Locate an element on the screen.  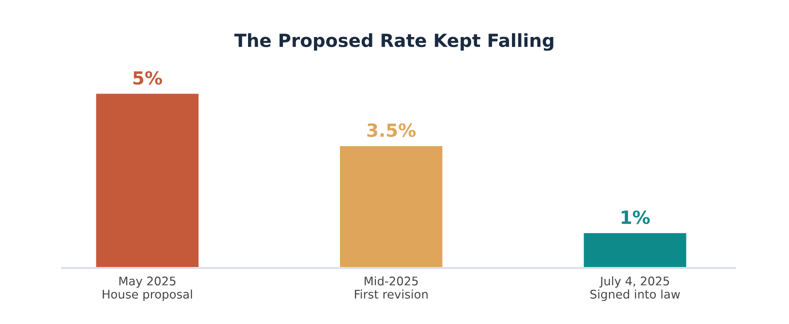
data-label: 3.5% is located at coordinates (391, 130).